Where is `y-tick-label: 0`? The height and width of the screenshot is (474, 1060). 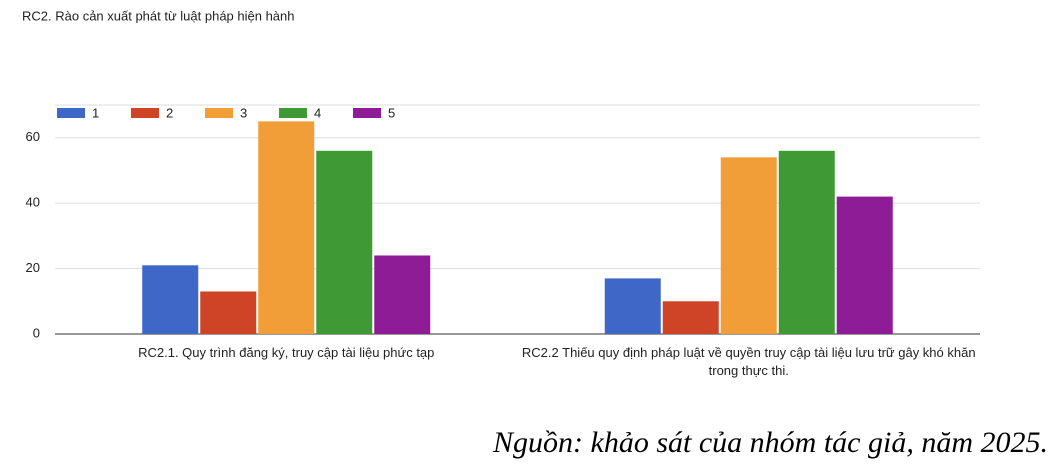
y-tick-label: 0 is located at coordinates (36, 332).